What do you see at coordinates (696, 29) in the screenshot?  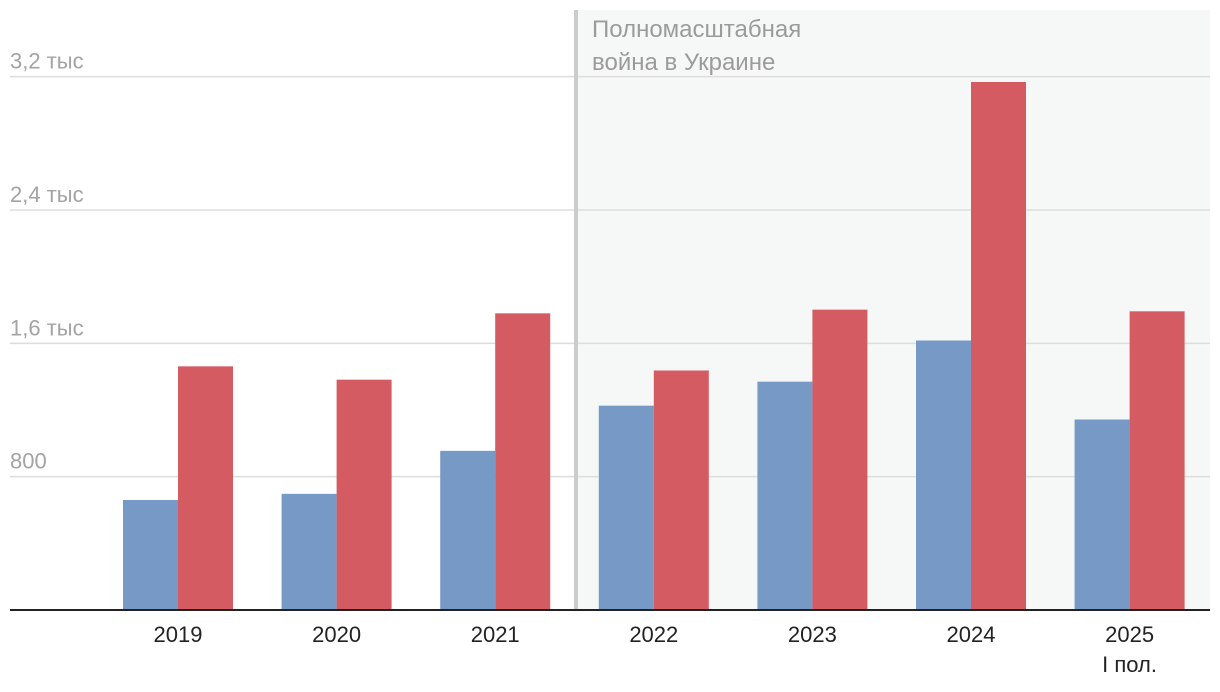 I see `annotation-line-1: Полномасштабная` at bounding box center [696, 29].